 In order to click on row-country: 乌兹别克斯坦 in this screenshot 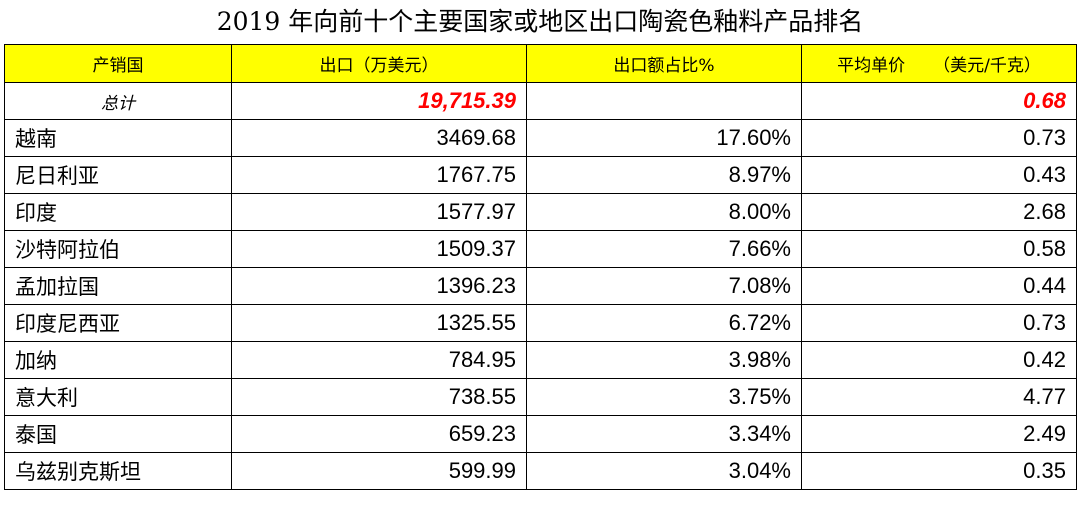, I will do `click(118, 471)`.